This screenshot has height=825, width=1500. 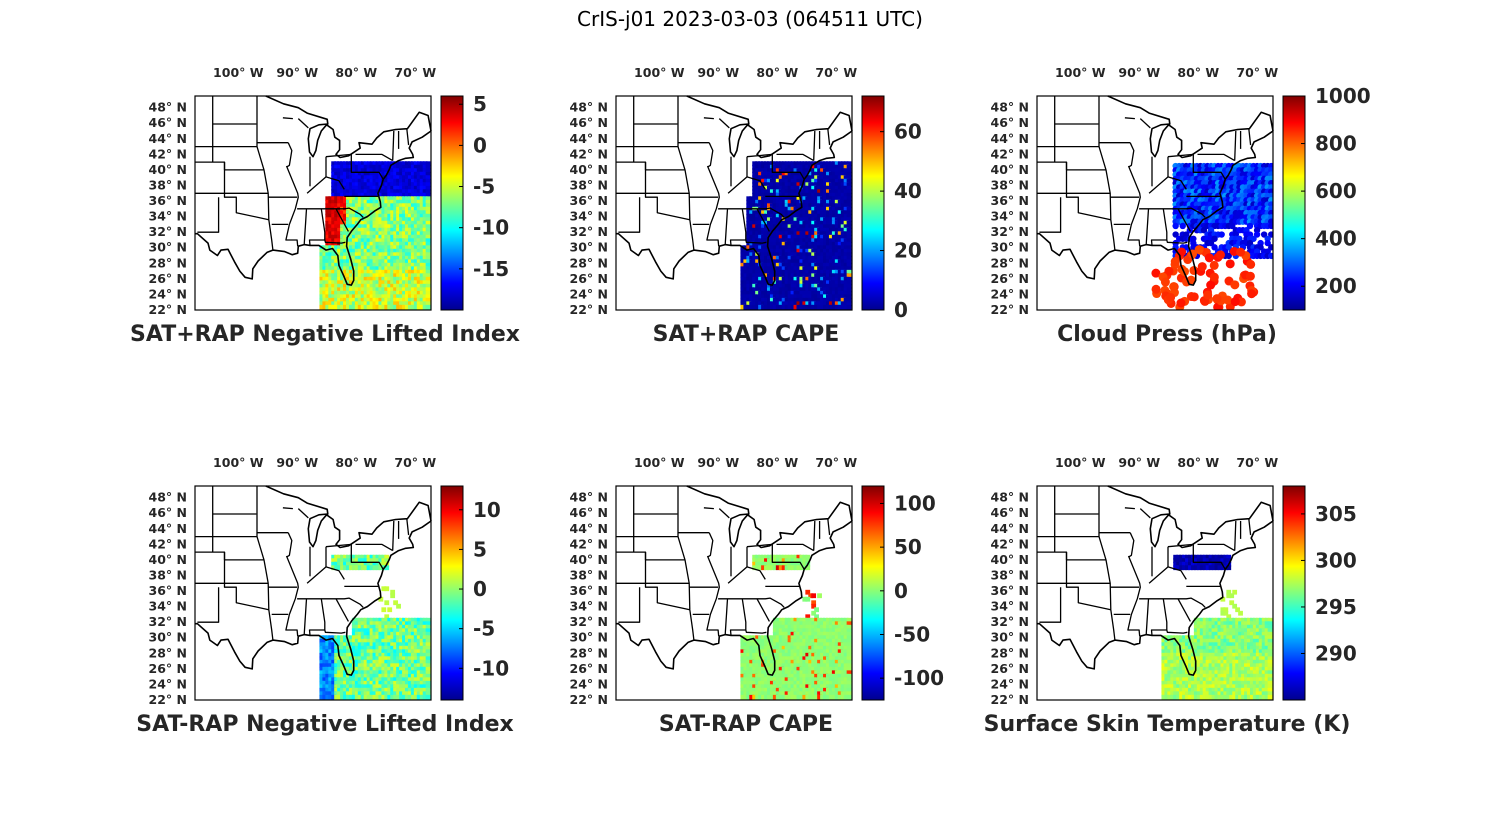 What do you see at coordinates (589, 262) in the screenshot?
I see `lat-tick-label: 28° N` at bounding box center [589, 262].